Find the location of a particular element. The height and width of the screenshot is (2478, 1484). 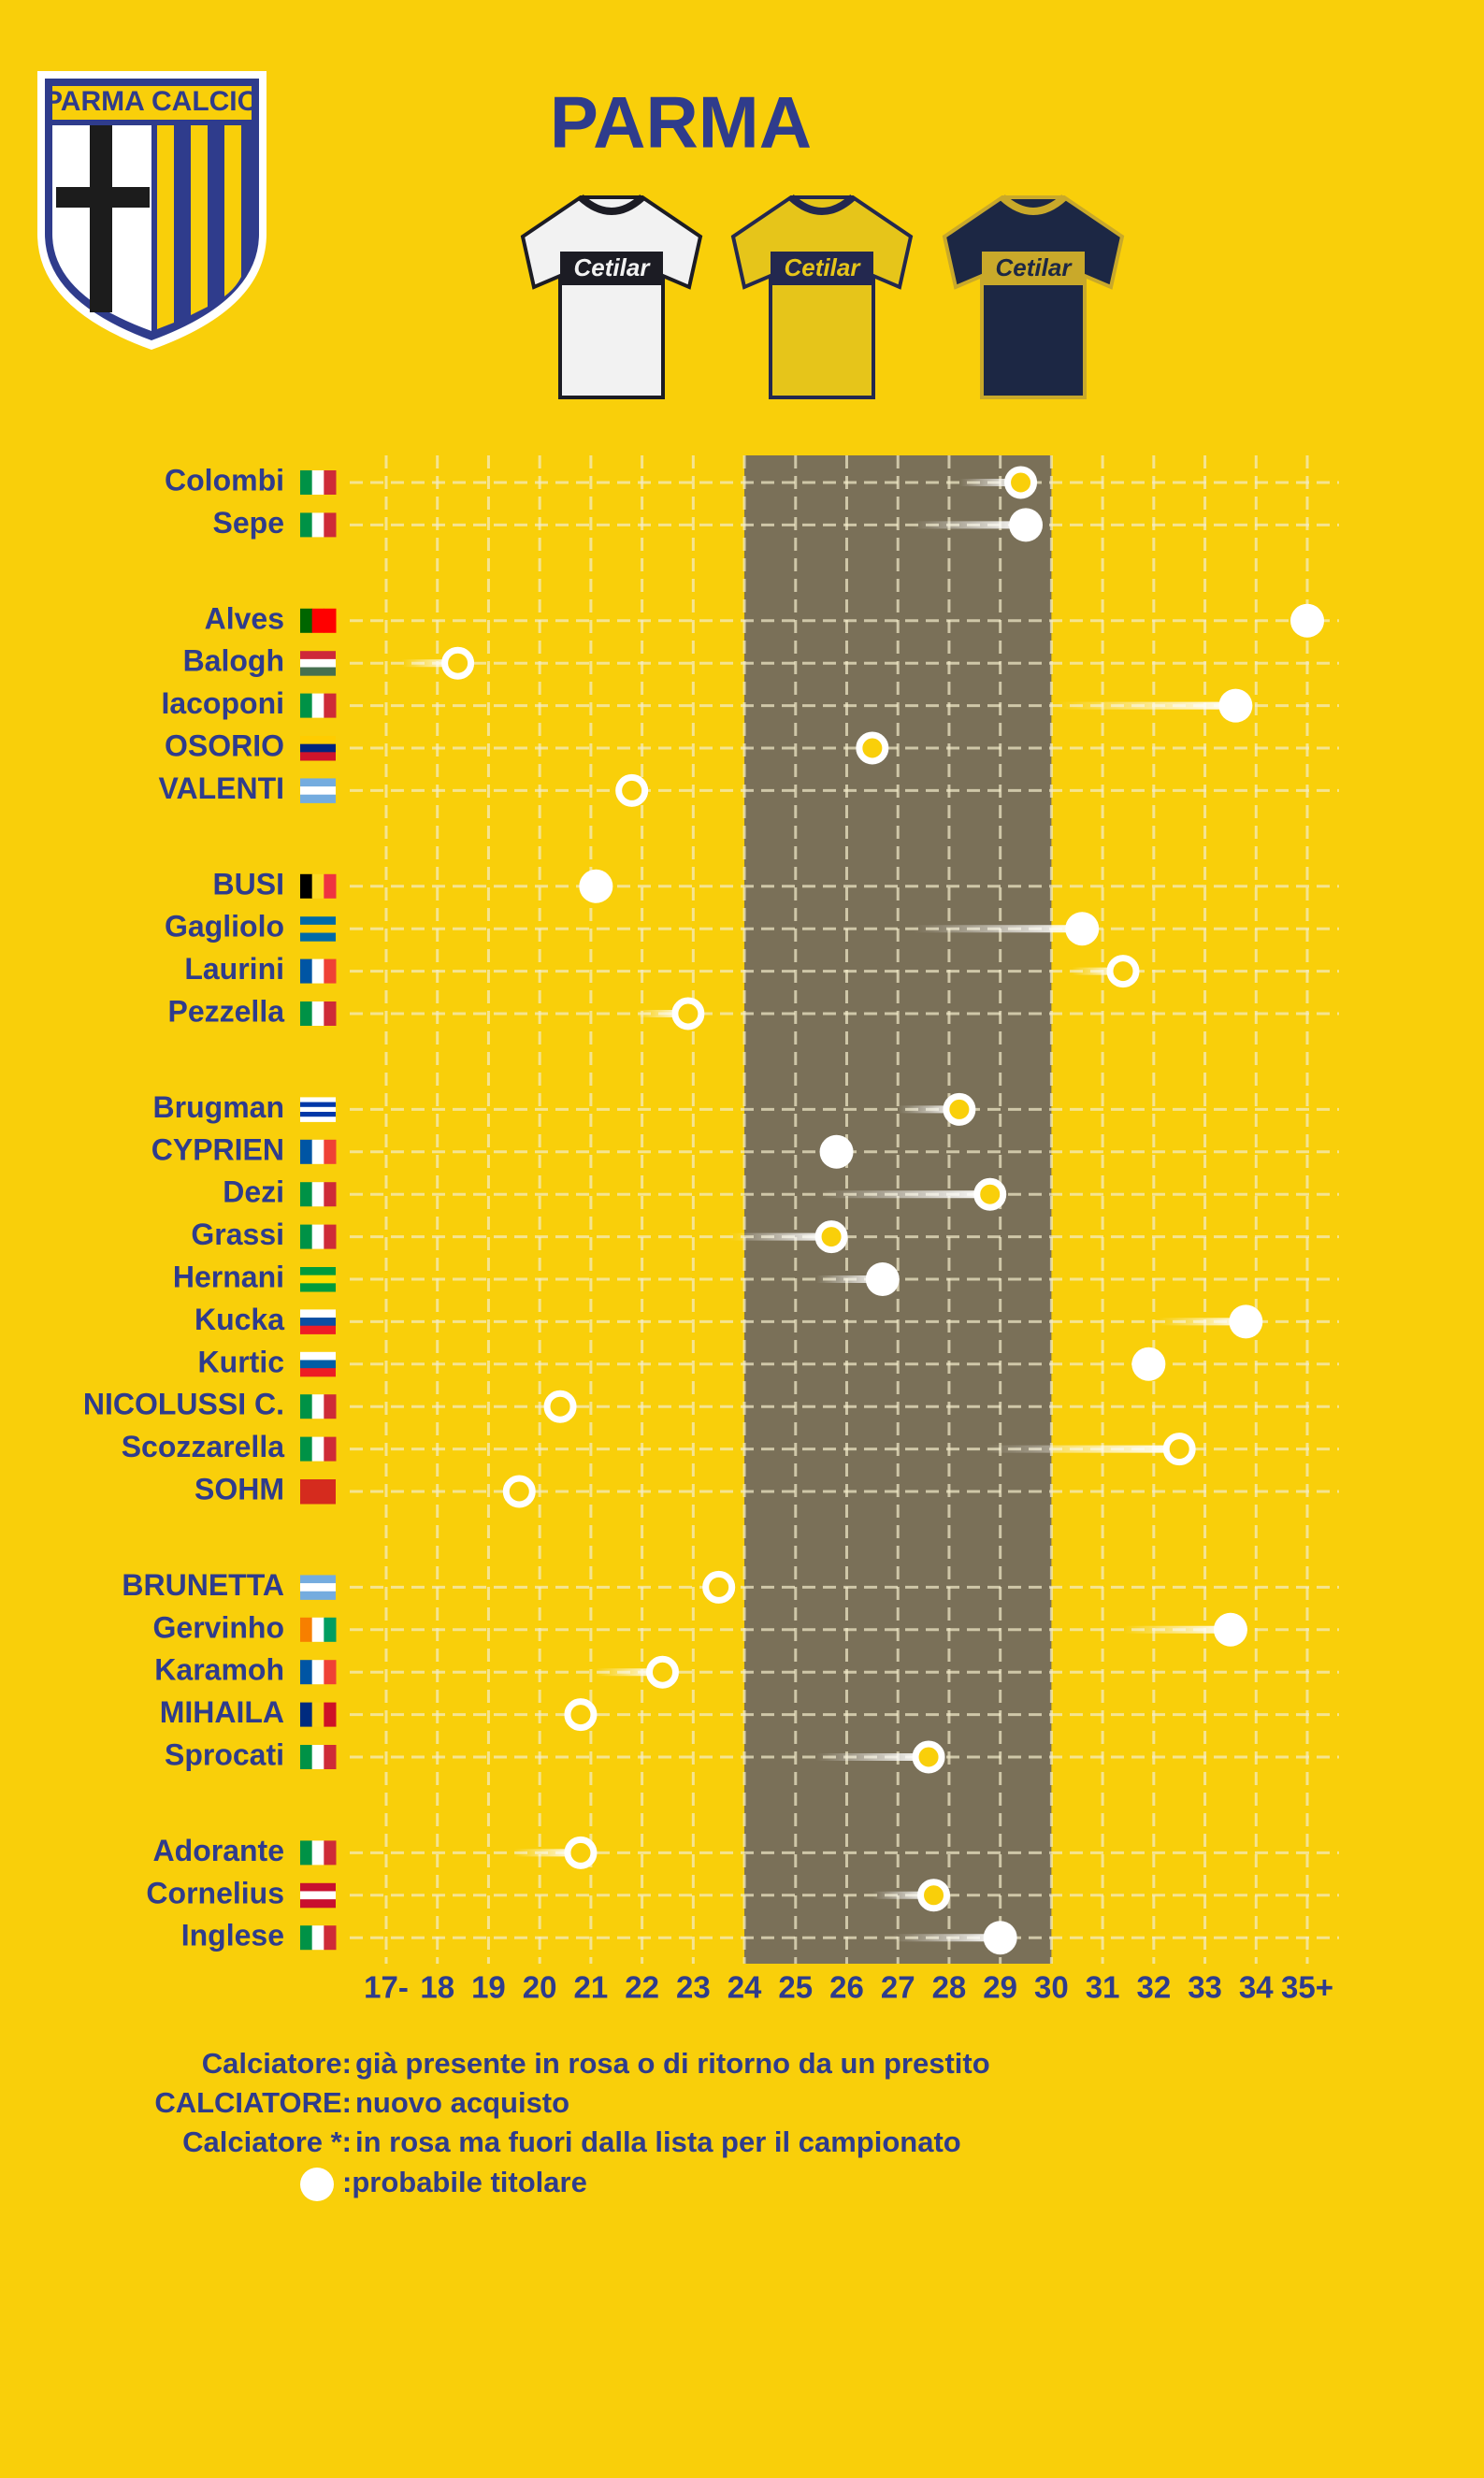

logo-band is located at coordinates (152, 103).